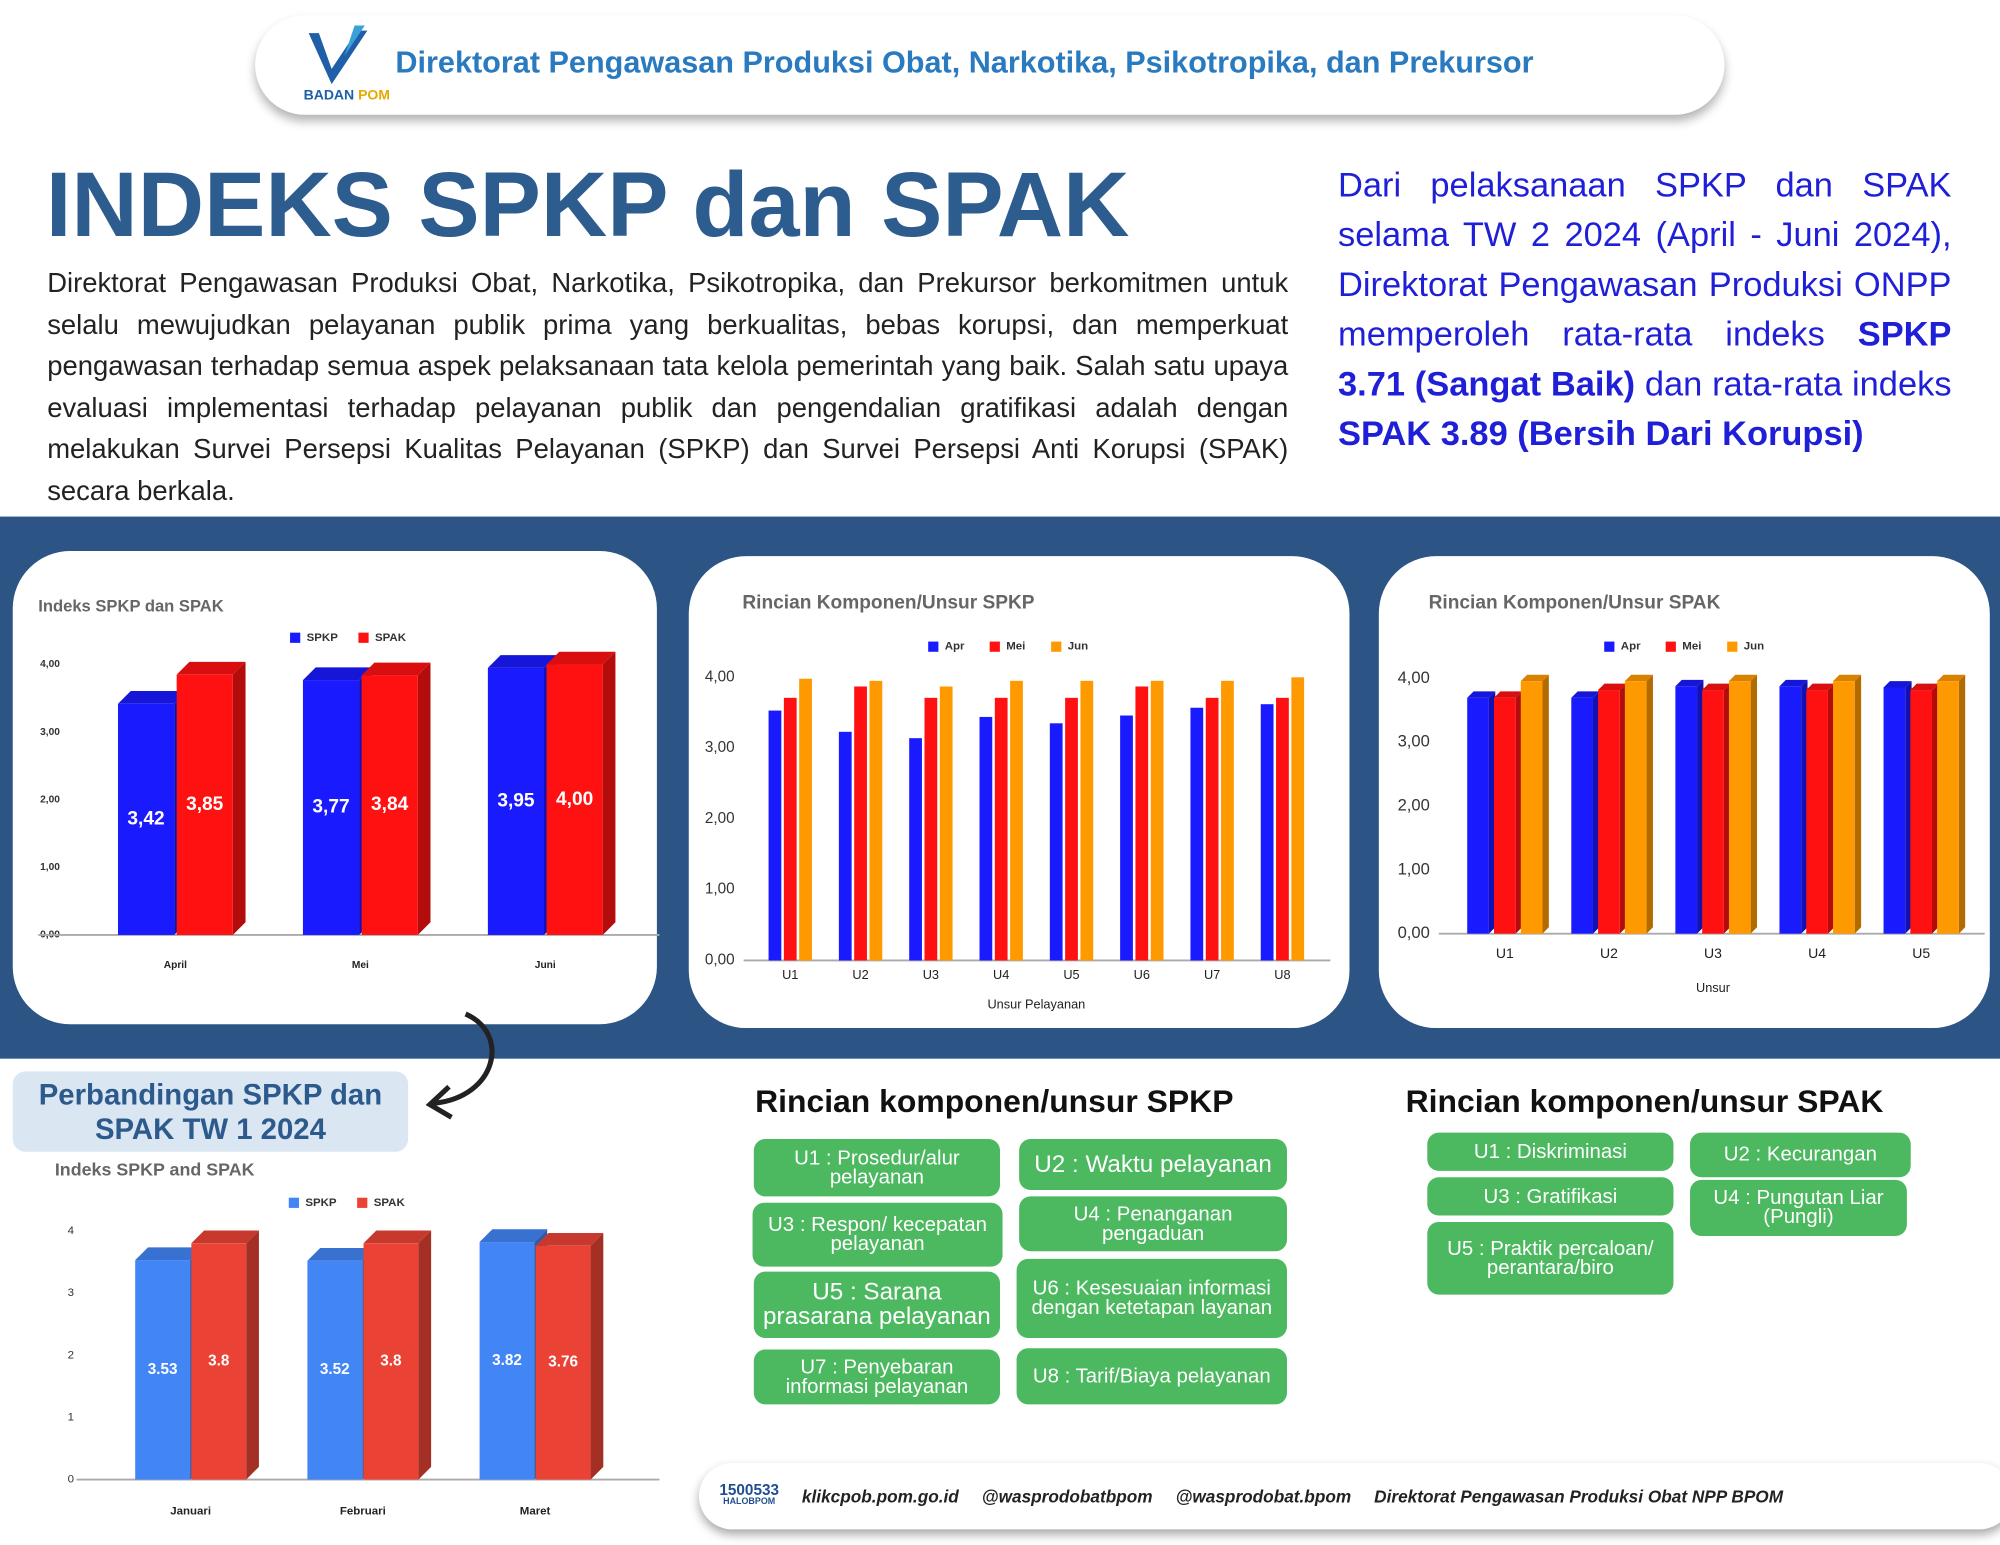  Describe the element at coordinates (346, 94) in the screenshot. I see `logo-text: BADAN POM` at that location.